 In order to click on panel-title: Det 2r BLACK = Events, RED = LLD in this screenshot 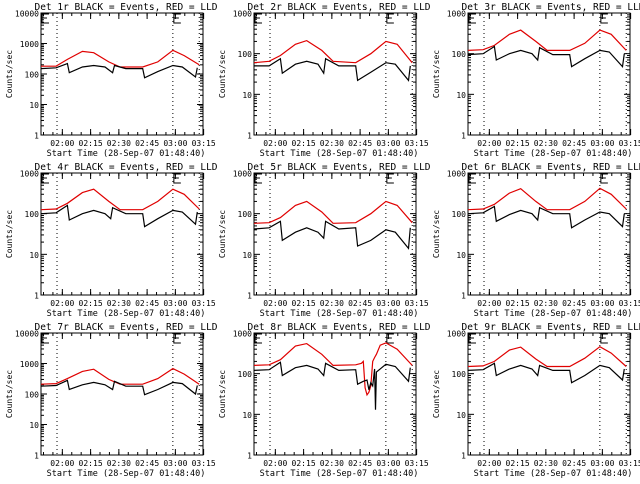, I will do `click(338, 7)`.